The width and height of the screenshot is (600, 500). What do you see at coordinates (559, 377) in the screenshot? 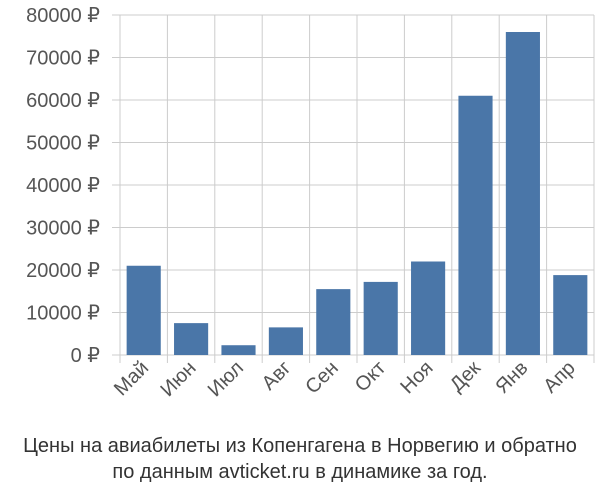
I see `x-tick-label: Апр` at bounding box center [559, 377].